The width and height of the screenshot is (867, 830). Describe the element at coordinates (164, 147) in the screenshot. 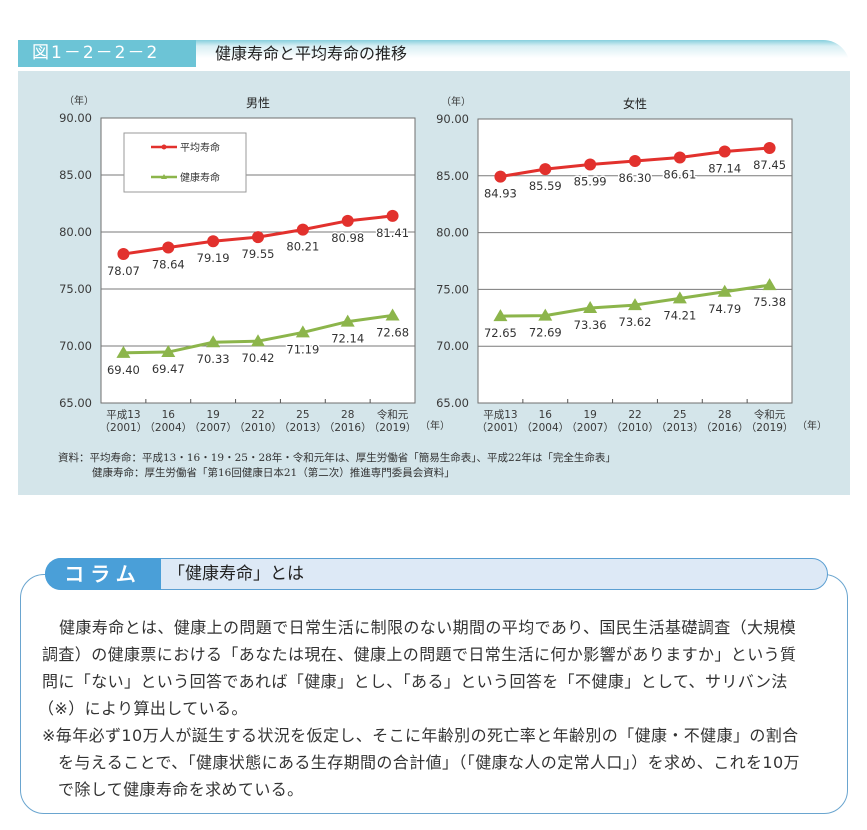

I see `legend-marker` at that location.